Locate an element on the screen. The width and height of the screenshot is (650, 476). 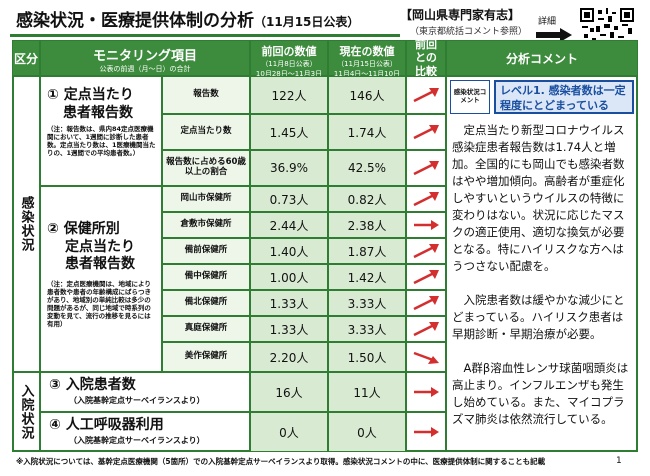
col-compare: 前回との比較 is located at coordinates (426, 58).